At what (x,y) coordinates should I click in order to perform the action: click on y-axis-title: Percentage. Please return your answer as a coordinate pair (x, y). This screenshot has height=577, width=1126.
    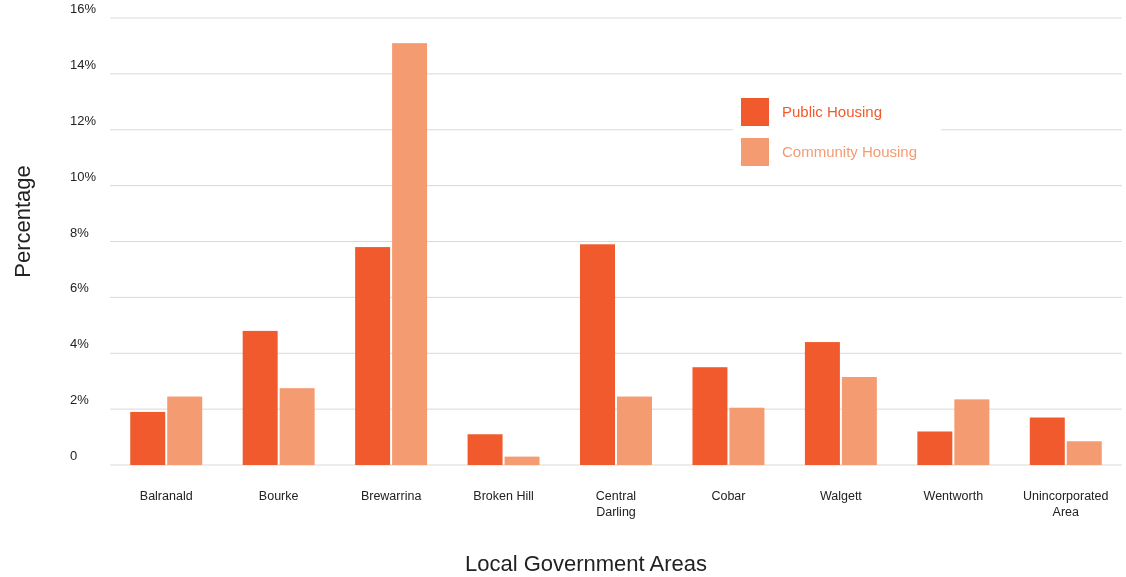
    Looking at the image, I should click on (22, 221).